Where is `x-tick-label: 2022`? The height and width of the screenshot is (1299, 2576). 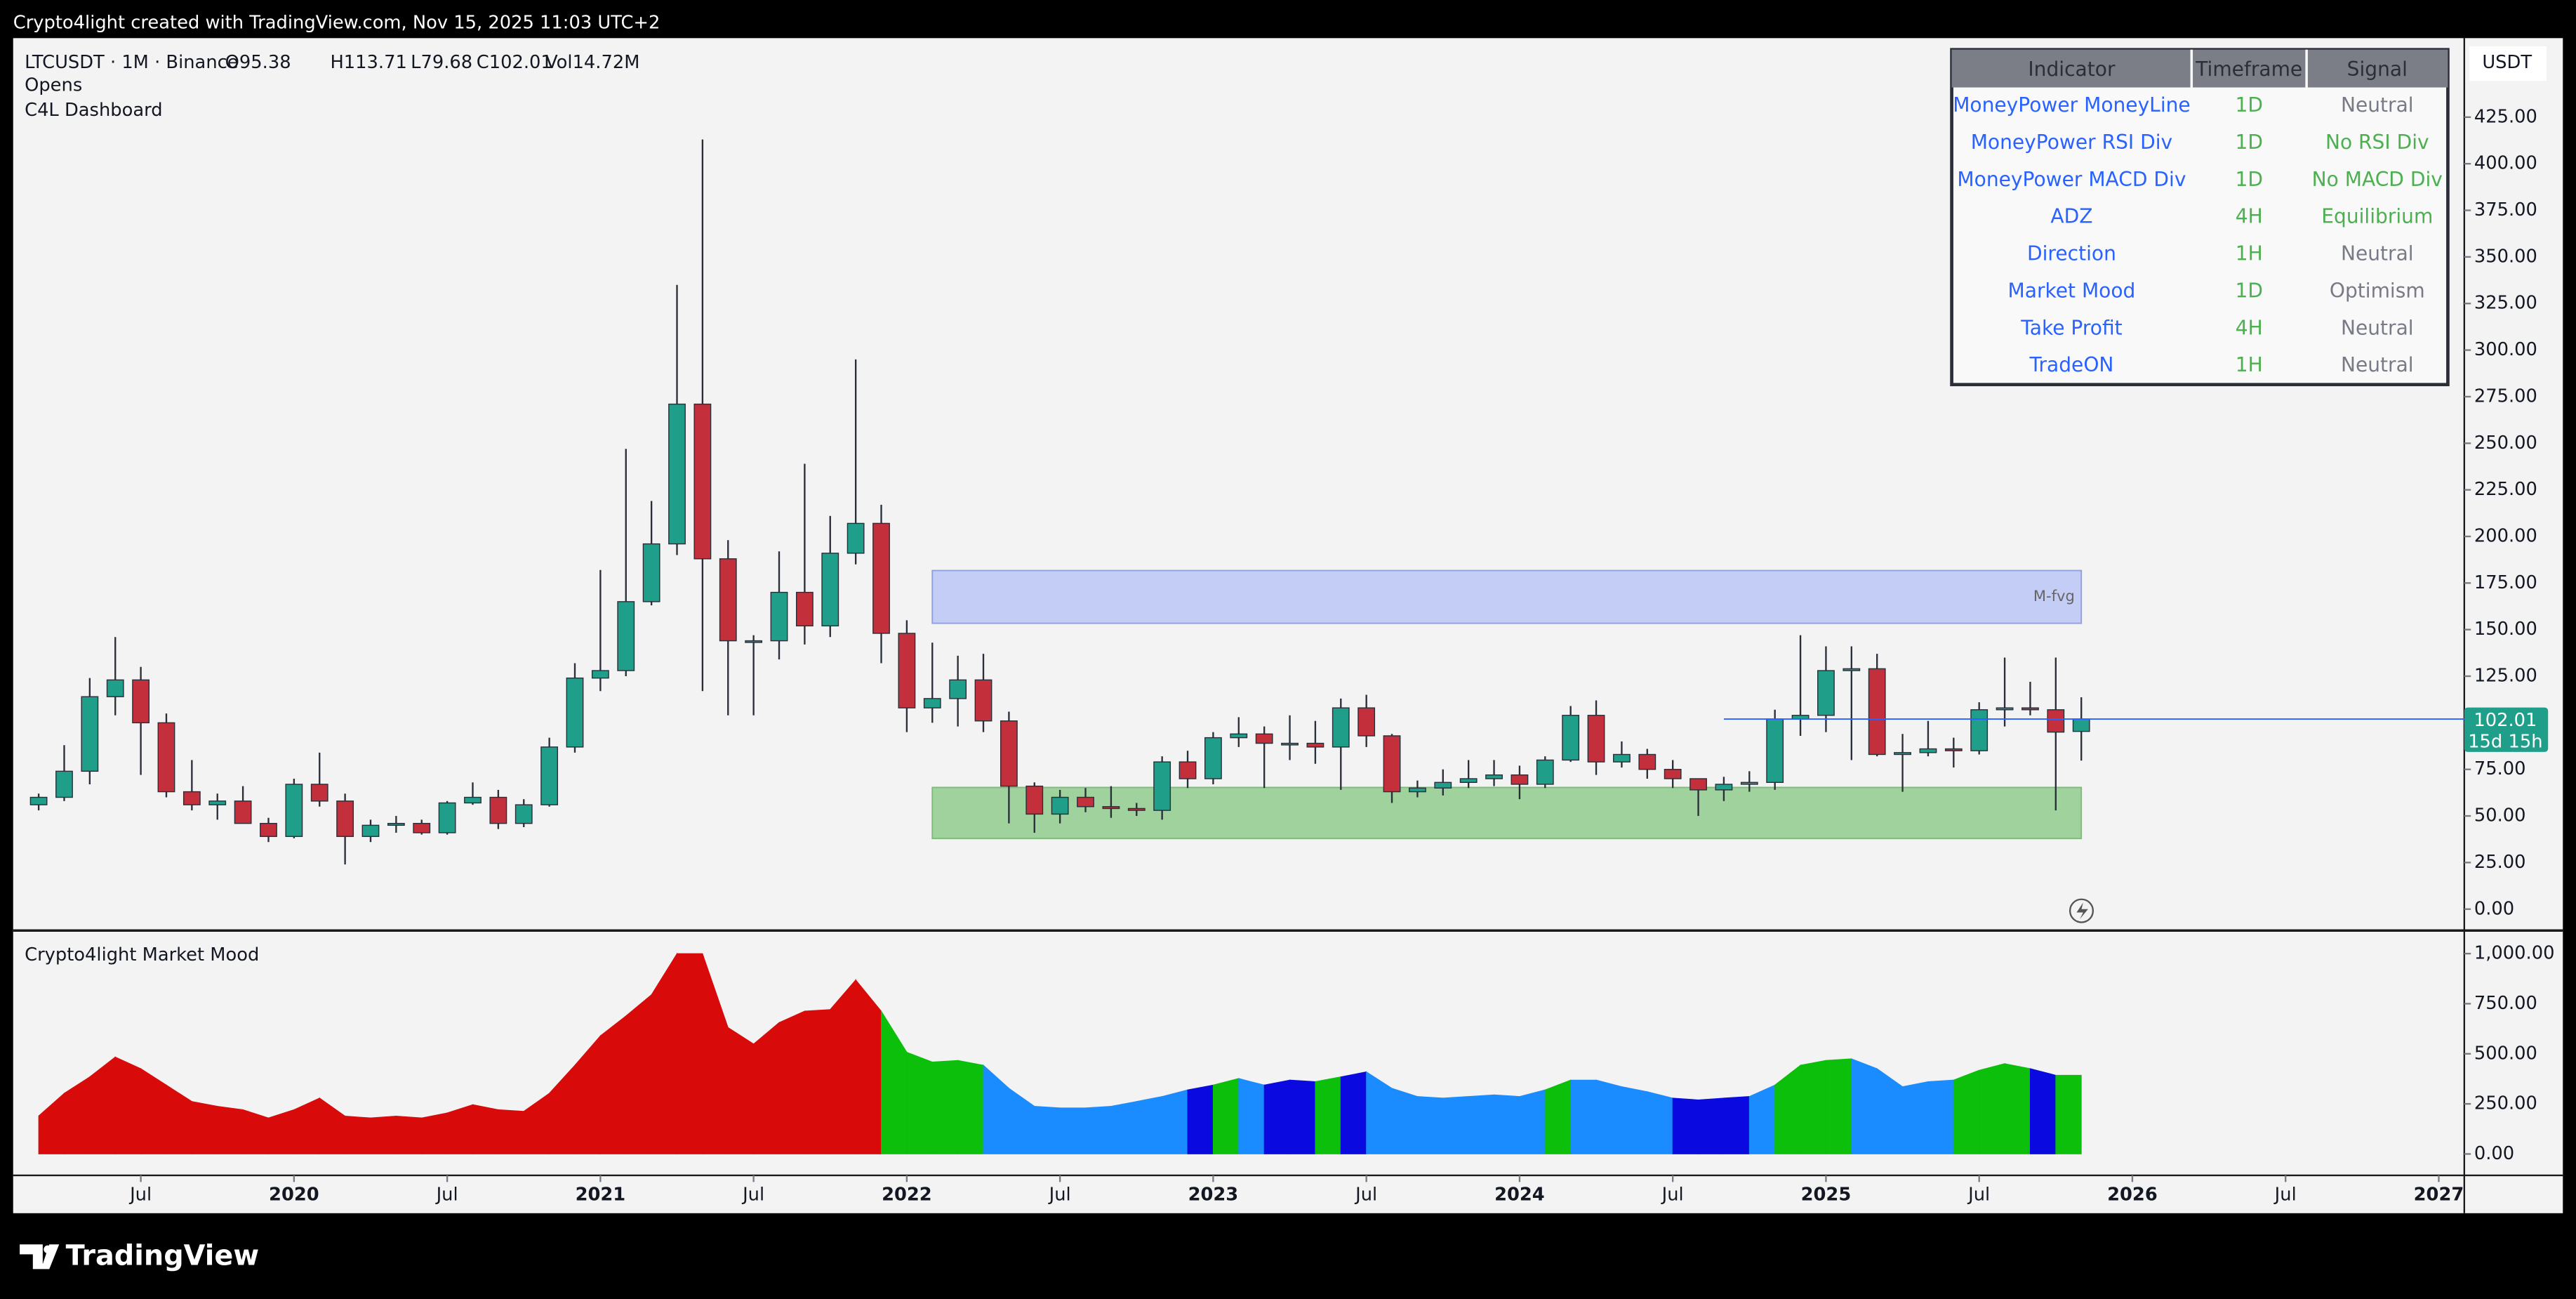 x-tick-label: 2022 is located at coordinates (907, 1196).